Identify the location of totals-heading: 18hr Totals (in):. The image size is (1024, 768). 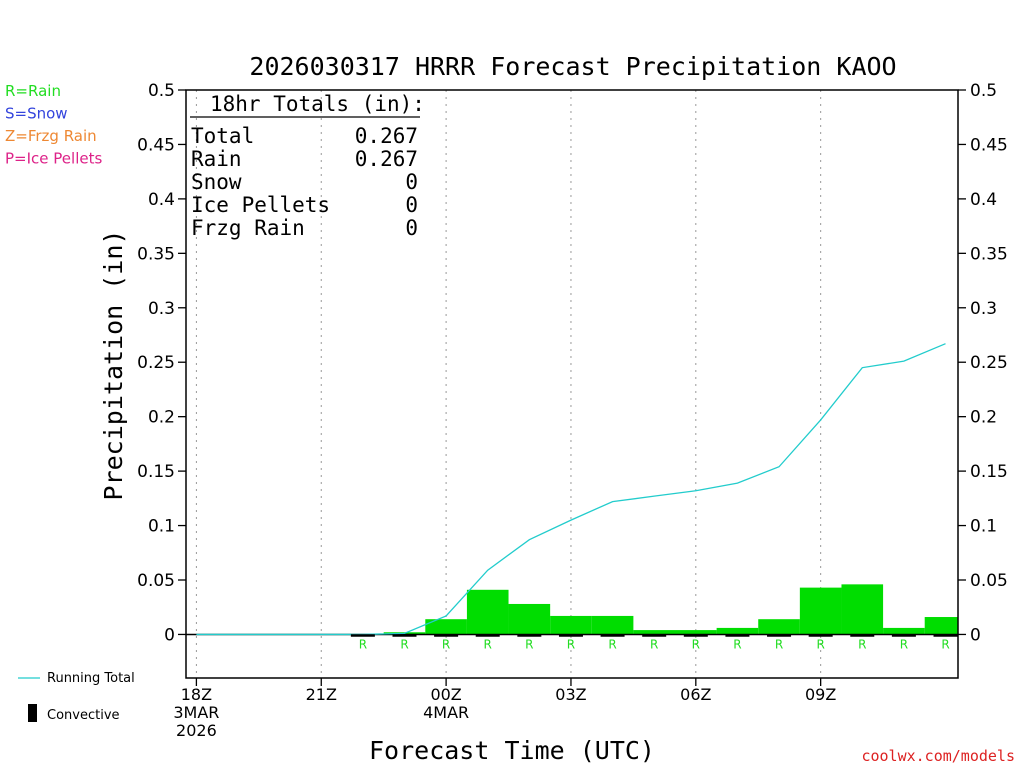
(317, 104).